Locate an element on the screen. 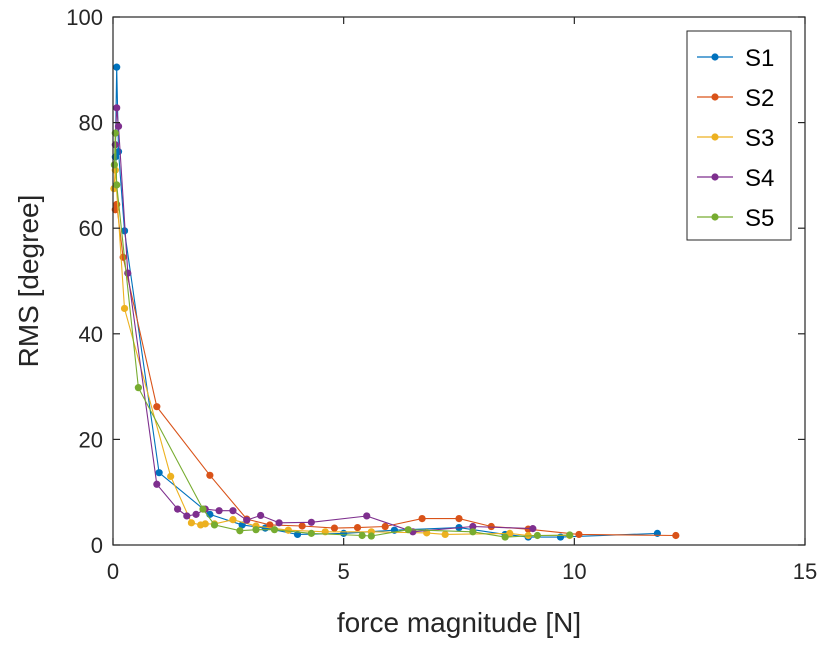 The image size is (831, 654). legend-entry-s3: S3 is located at coordinates (735, 138).